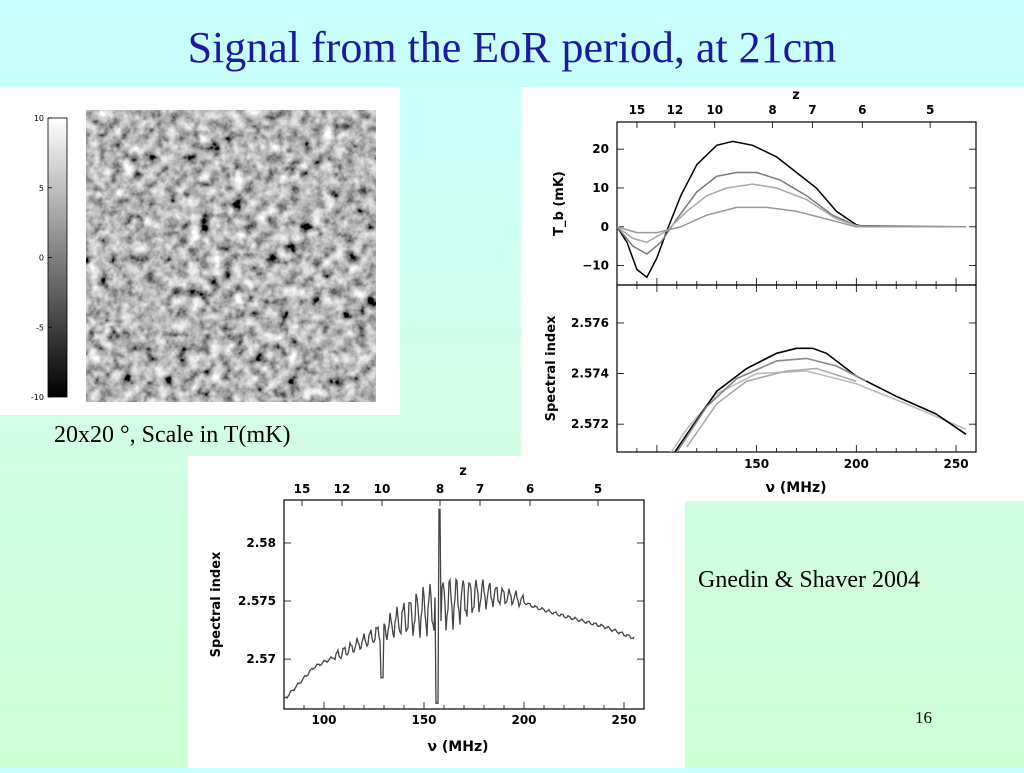  What do you see at coordinates (261, 659) in the screenshot?
I see `y-tick-label: 2.57` at bounding box center [261, 659].